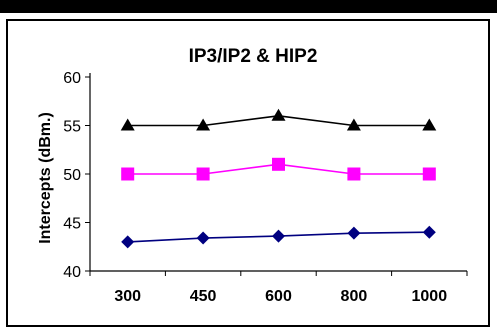 The width and height of the screenshot is (497, 333). What do you see at coordinates (45, 178) in the screenshot?
I see `y-axis-label: Intercepts (dBm.)` at bounding box center [45, 178].